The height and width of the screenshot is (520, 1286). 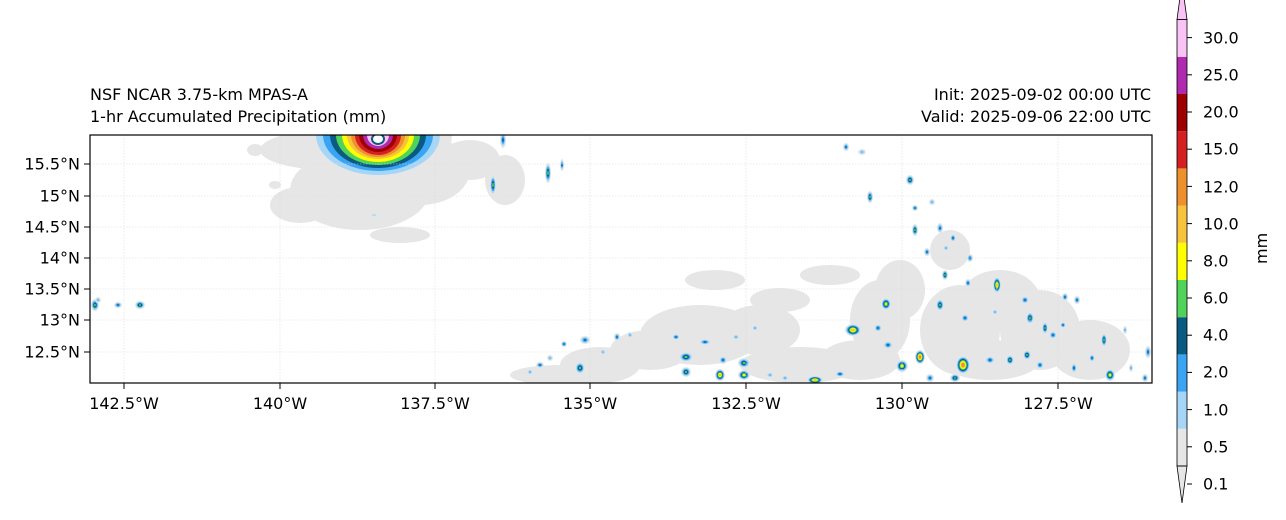 I want to click on colorbar-level-label: 30.0, so click(x=1221, y=38).